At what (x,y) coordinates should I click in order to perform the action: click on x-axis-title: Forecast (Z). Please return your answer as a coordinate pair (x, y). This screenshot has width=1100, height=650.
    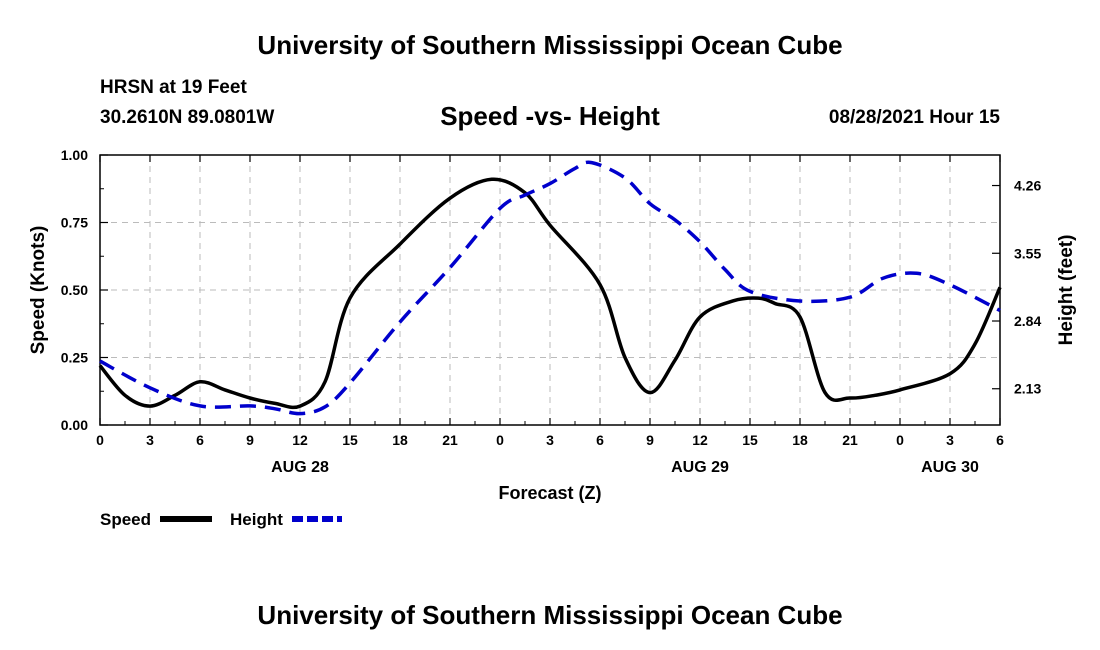
    Looking at the image, I should click on (549, 493).